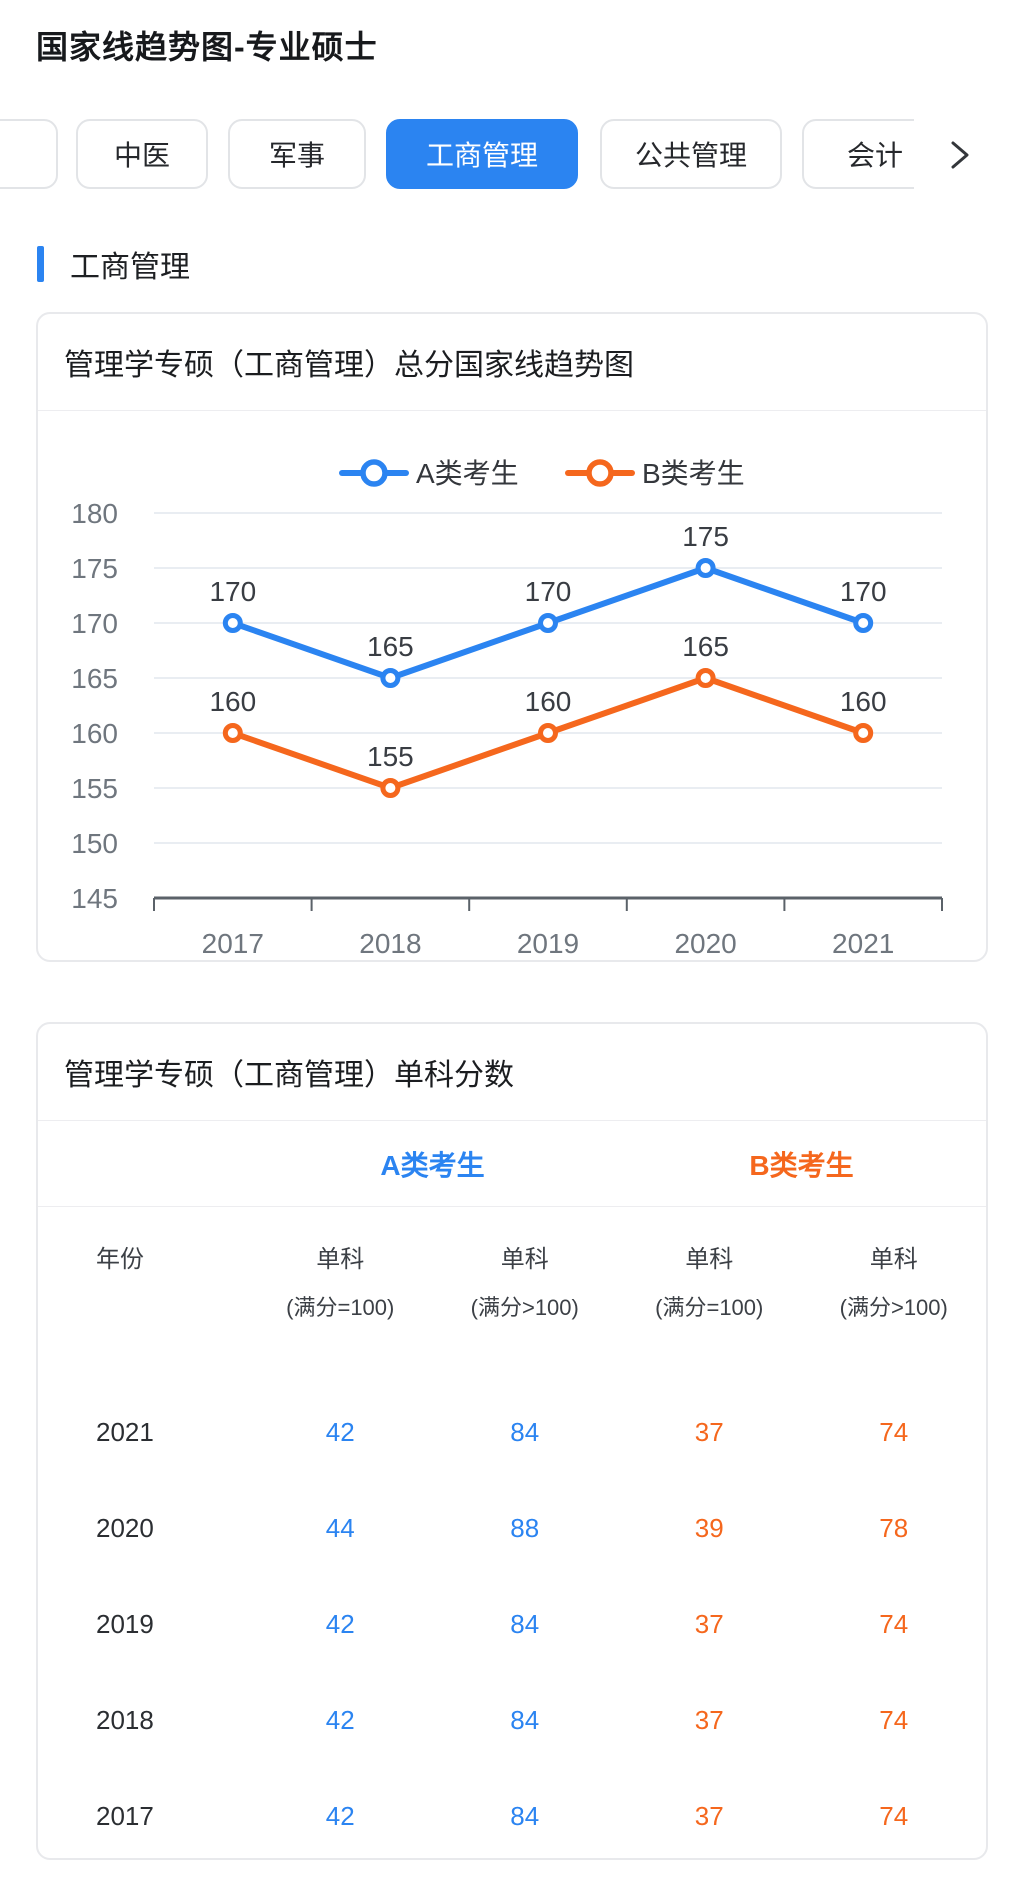 This screenshot has height=1894, width=1024. Describe the element at coordinates (349, 365) in the screenshot. I see `chart-card-title: 管理学专硕（工商管理）总分国家线趋势图` at that location.